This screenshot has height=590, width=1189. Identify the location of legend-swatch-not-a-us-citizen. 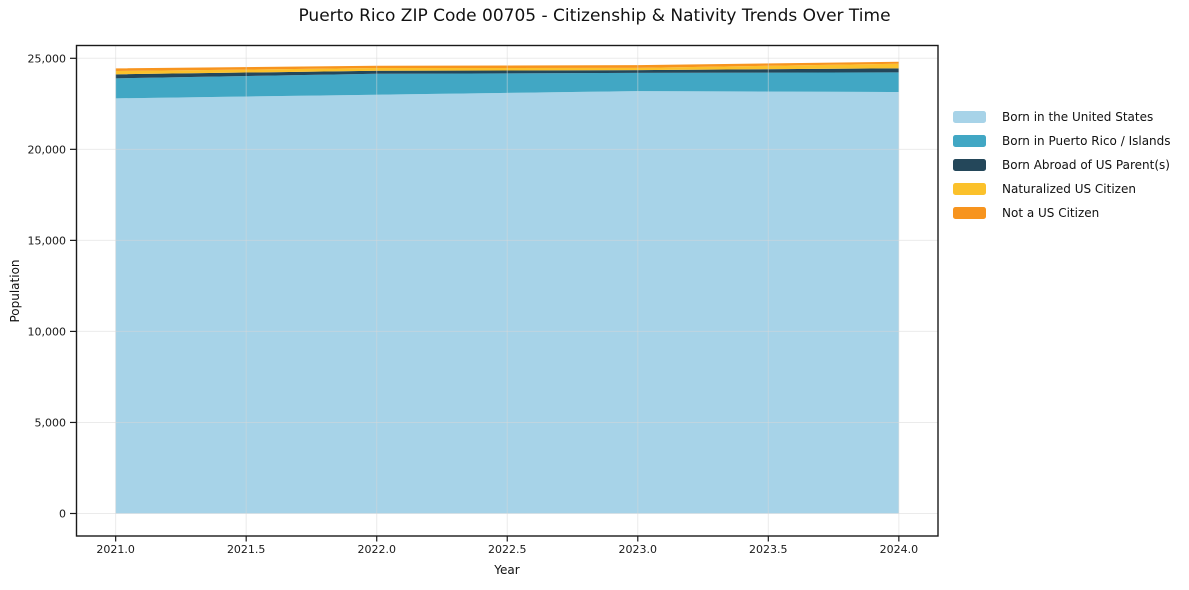
(969, 213).